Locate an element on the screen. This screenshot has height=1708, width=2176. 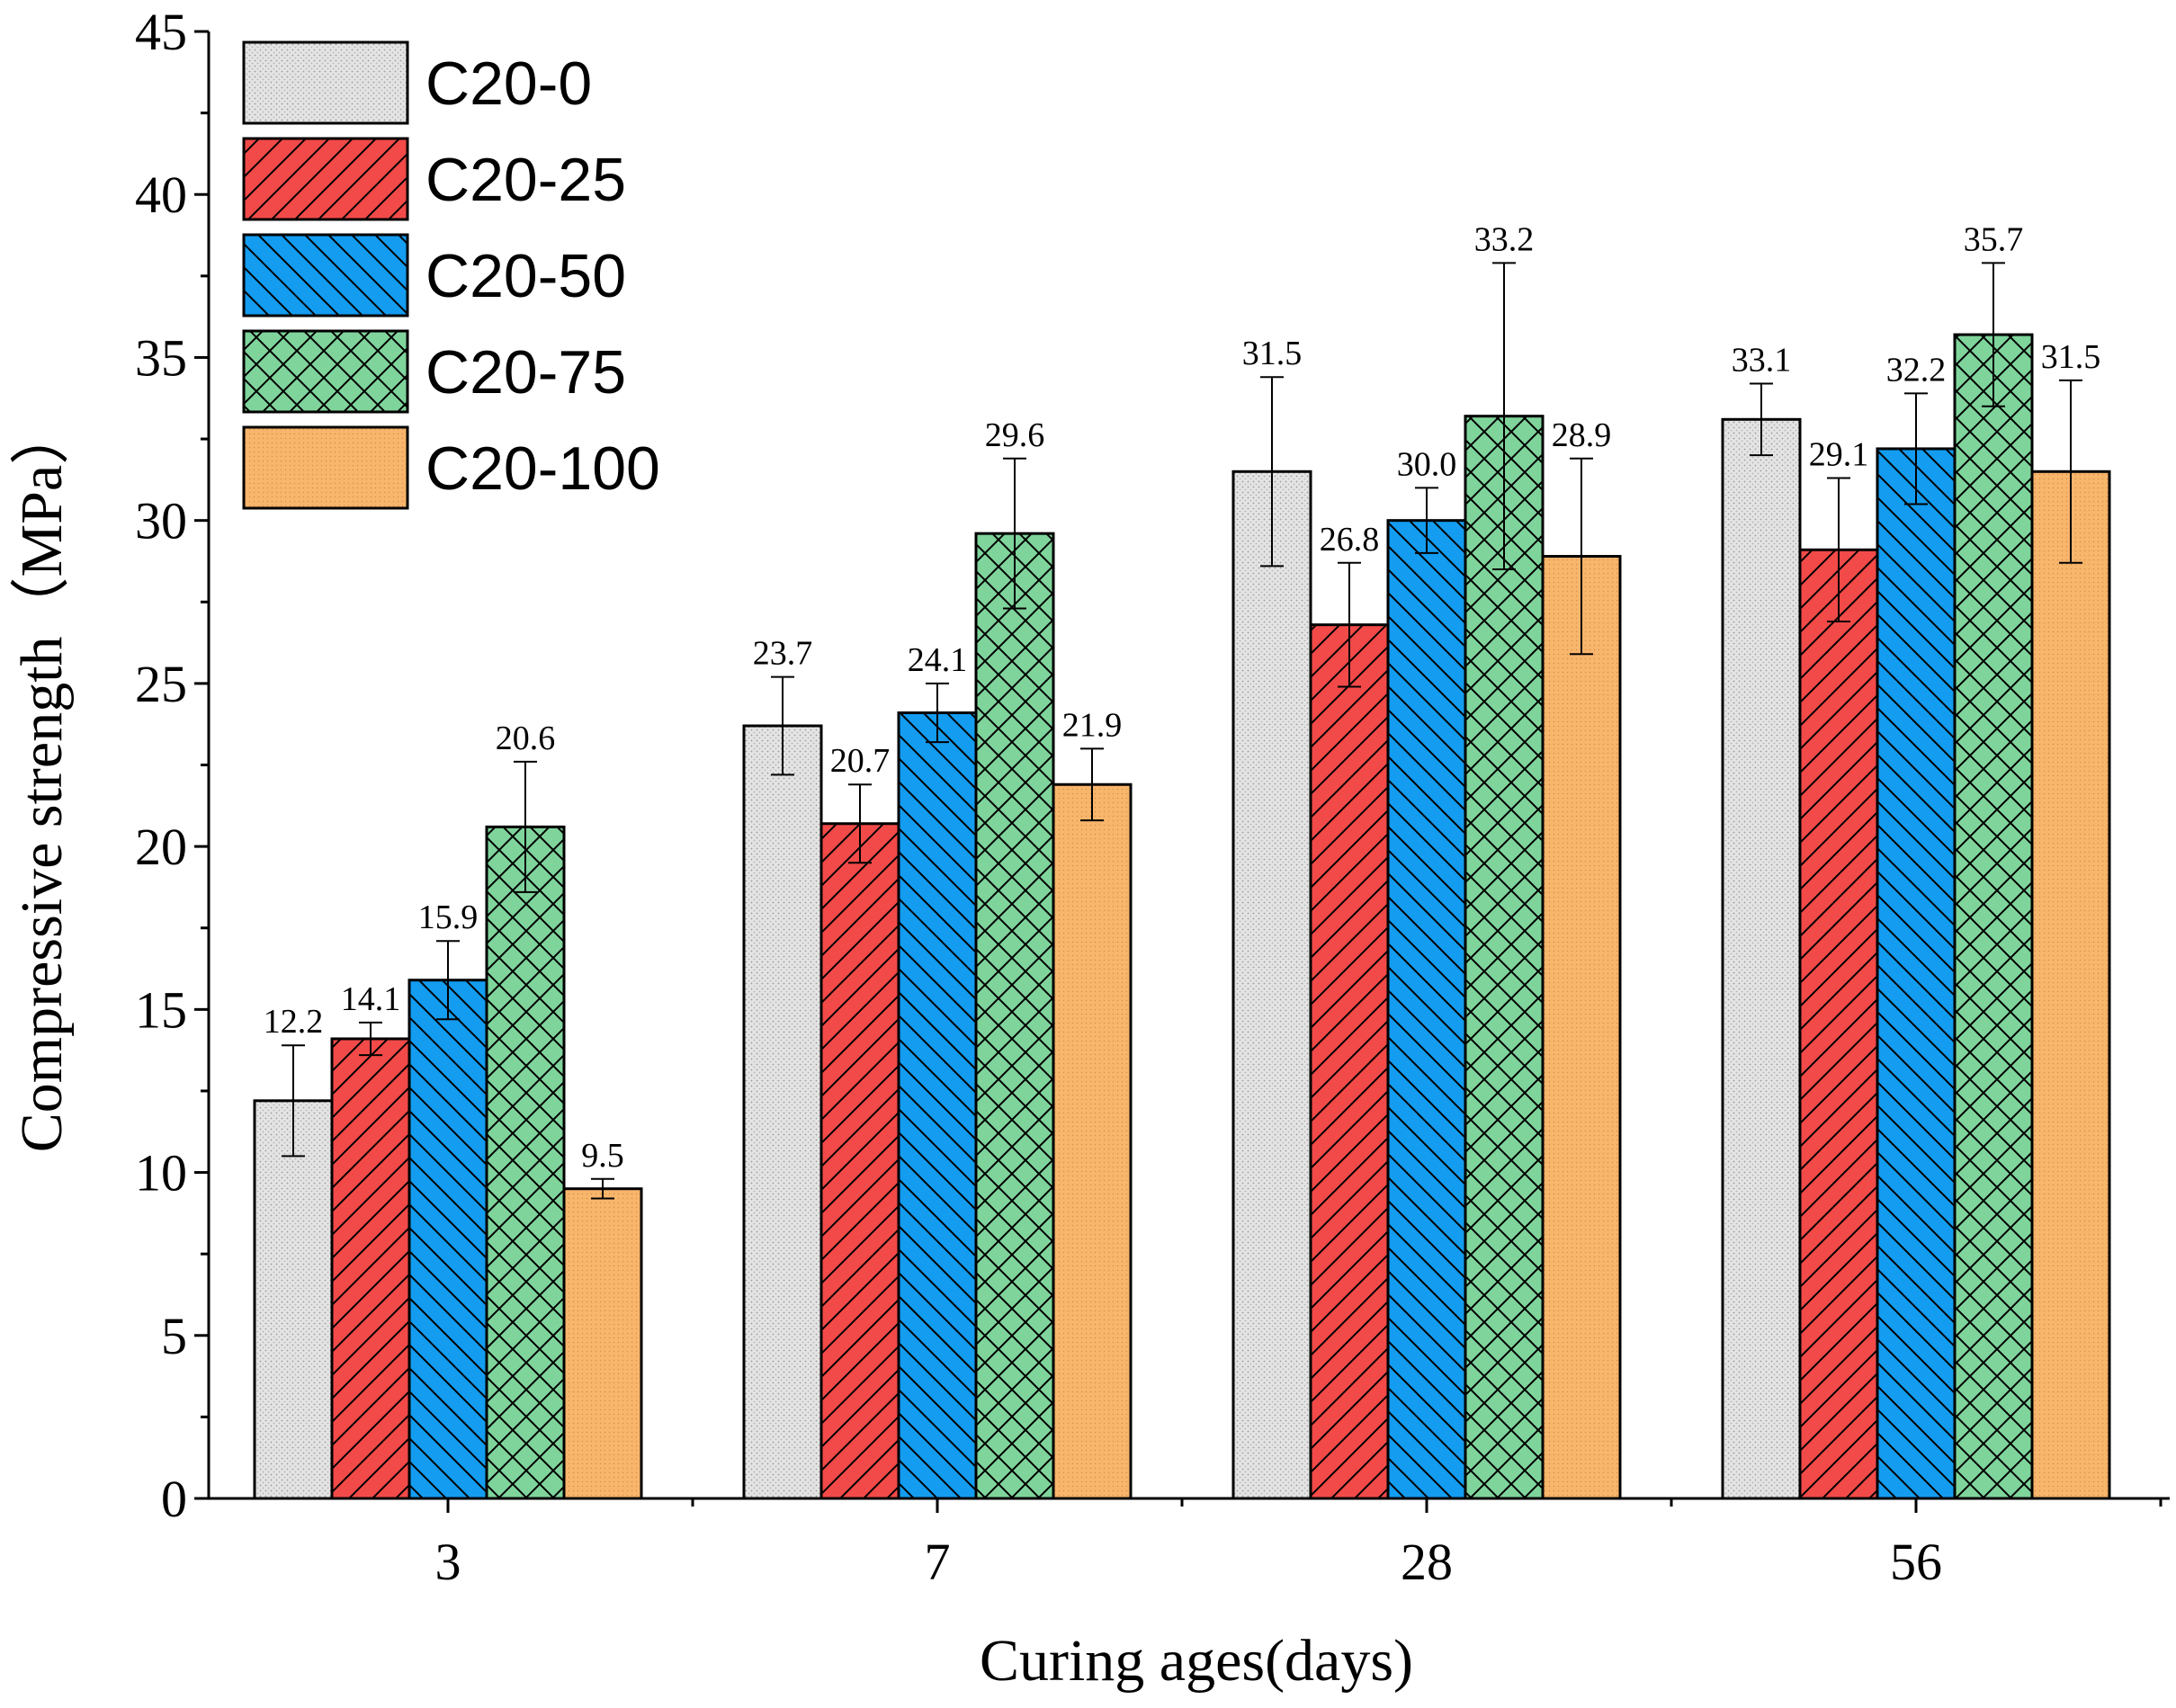
data-label: 30.0 is located at coordinates (1427, 464).